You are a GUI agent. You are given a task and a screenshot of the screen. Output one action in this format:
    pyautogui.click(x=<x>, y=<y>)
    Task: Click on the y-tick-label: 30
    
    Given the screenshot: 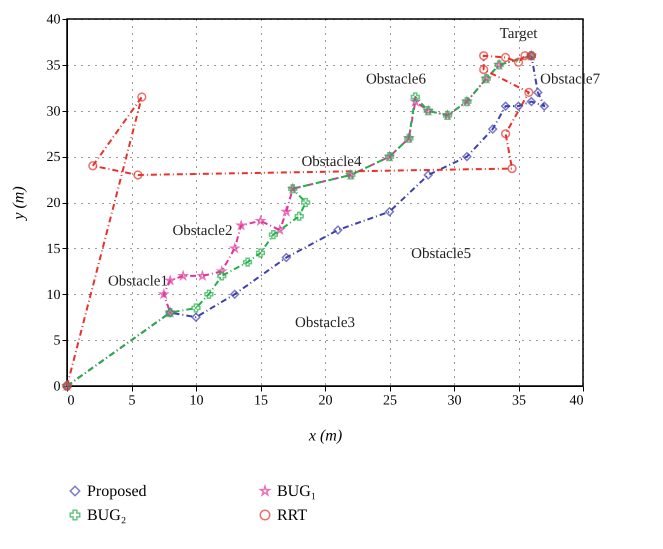 What is the action you would take?
    pyautogui.click(x=53, y=112)
    